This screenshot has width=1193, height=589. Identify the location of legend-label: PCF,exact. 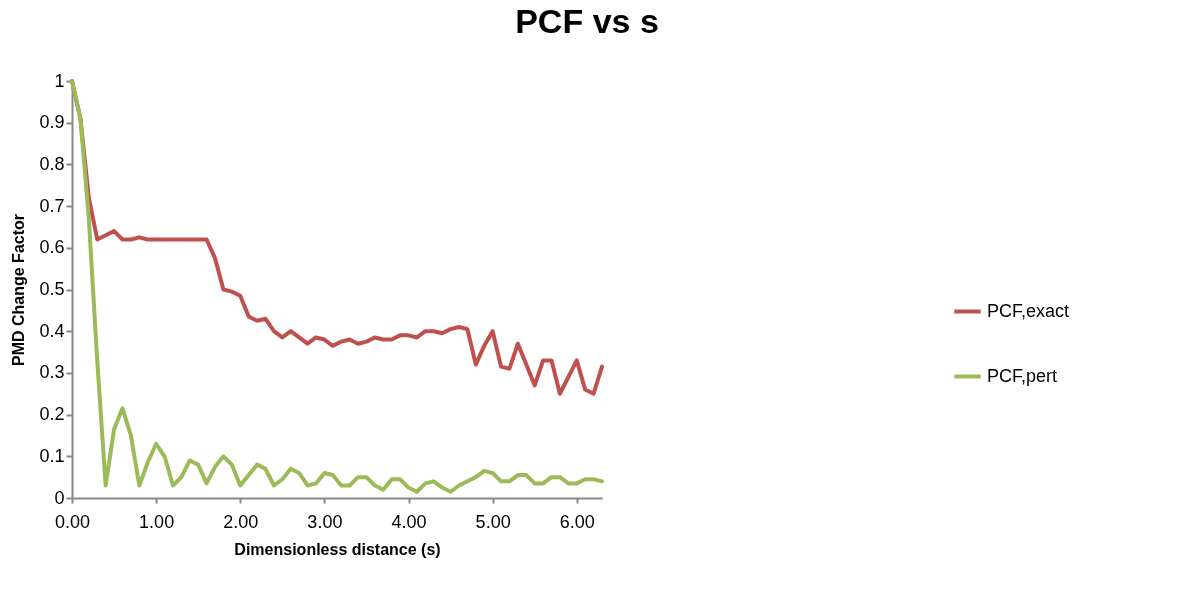
(1028, 310).